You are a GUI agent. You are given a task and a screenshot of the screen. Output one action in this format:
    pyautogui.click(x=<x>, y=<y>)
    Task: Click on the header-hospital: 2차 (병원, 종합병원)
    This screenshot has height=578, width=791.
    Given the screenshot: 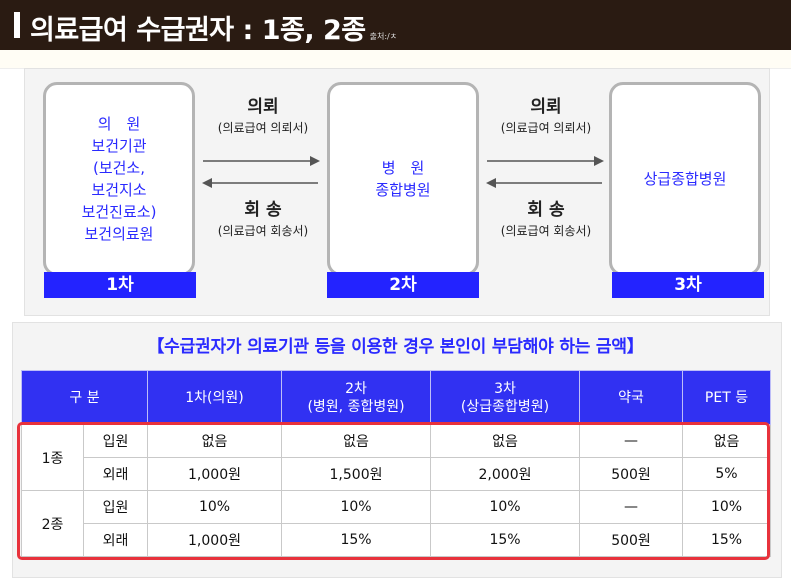 What is the action you would take?
    pyautogui.click(x=356, y=397)
    